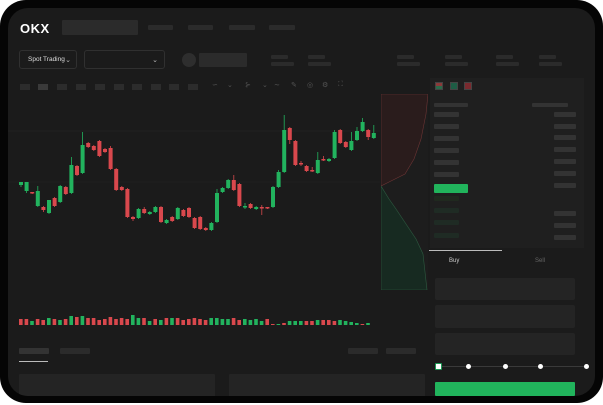  What do you see at coordinates (43, 87) in the screenshot?
I see `timeframe-button-active` at bounding box center [43, 87].